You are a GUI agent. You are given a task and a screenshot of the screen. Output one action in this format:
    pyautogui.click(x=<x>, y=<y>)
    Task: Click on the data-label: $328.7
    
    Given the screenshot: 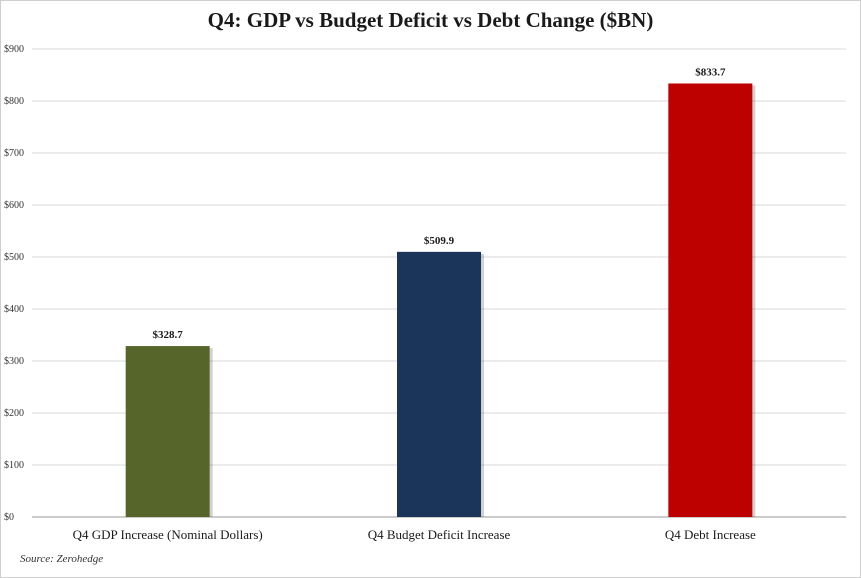 What is the action you would take?
    pyautogui.click(x=168, y=335)
    